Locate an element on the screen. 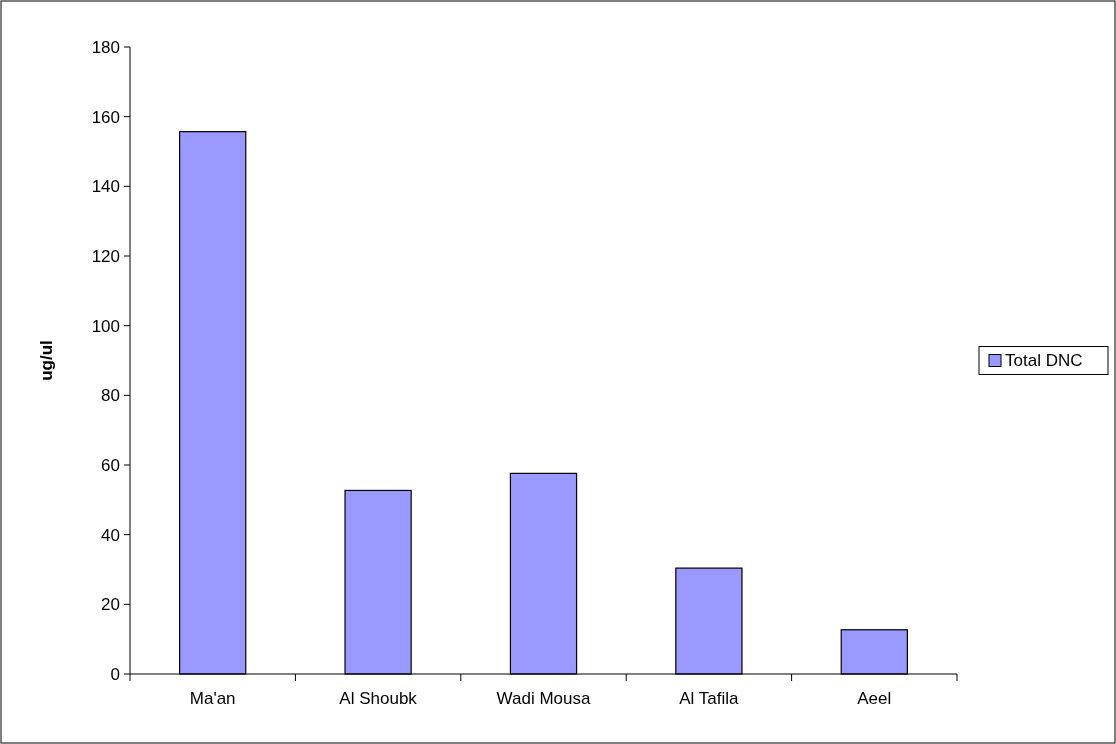  y-tick-label: 60 is located at coordinates (110, 465).